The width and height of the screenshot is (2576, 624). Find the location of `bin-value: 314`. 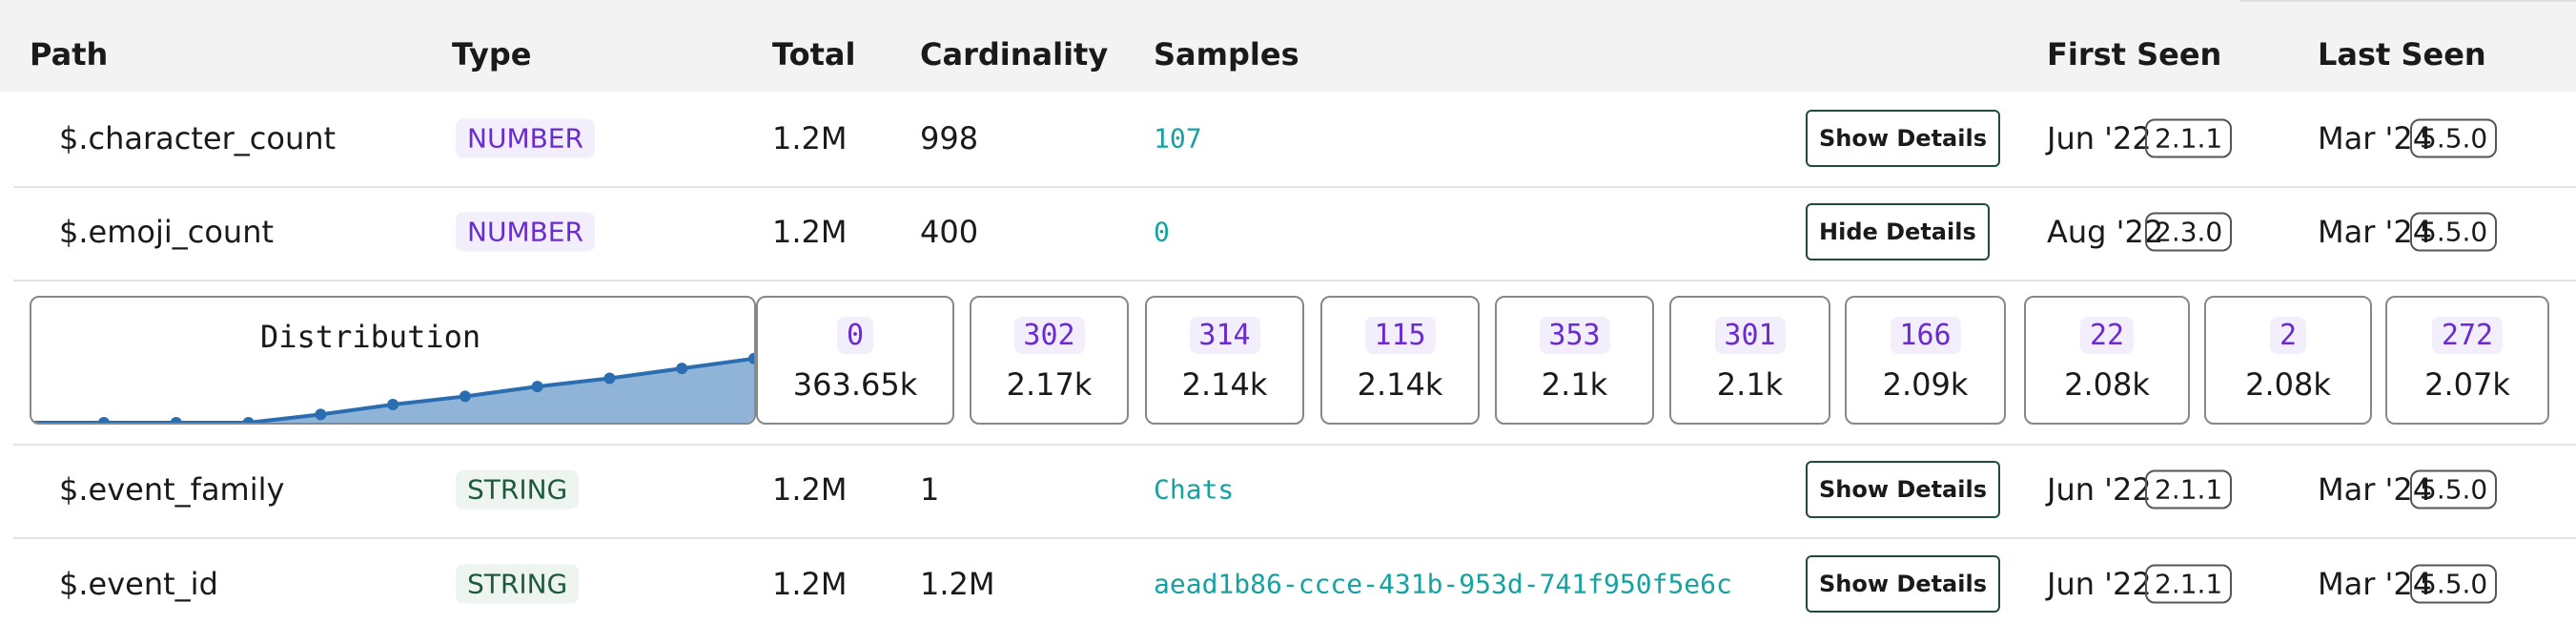

bin-value: 314 is located at coordinates (1224, 336).